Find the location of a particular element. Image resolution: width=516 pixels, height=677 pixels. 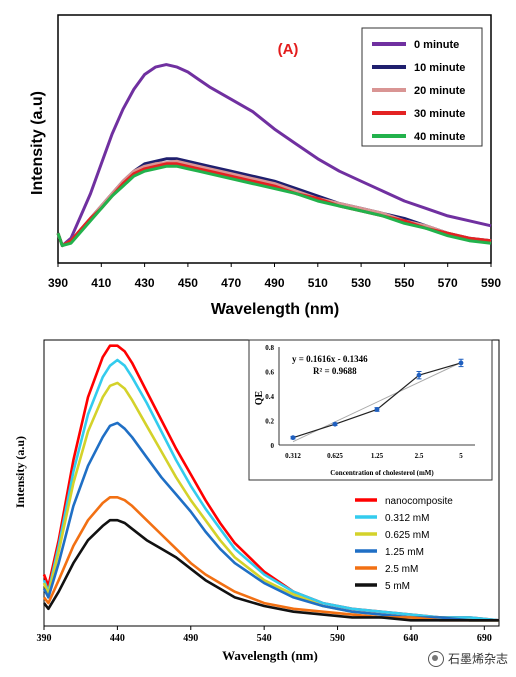

watermark: 石墨烯杂志 is located at coordinates (467, 658).